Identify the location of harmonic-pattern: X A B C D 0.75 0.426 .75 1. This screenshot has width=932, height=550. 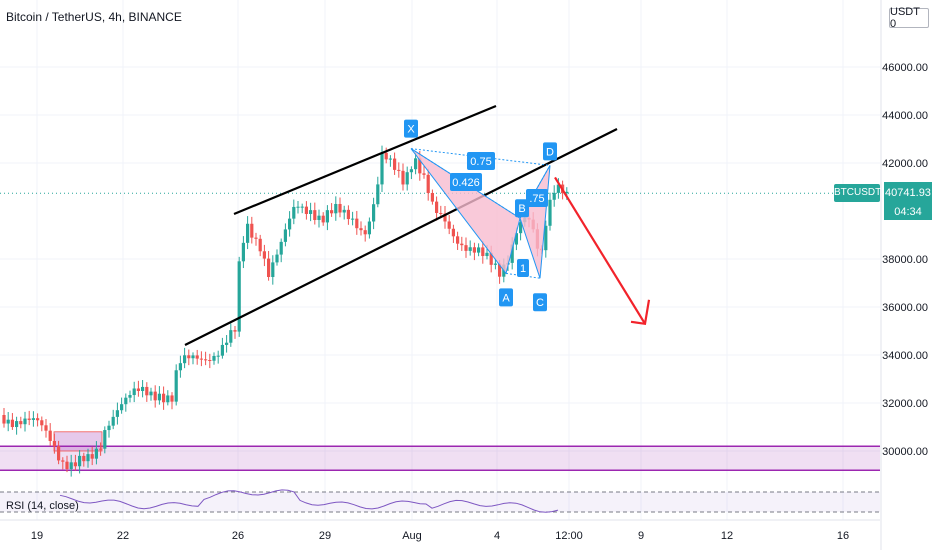
(480, 215).